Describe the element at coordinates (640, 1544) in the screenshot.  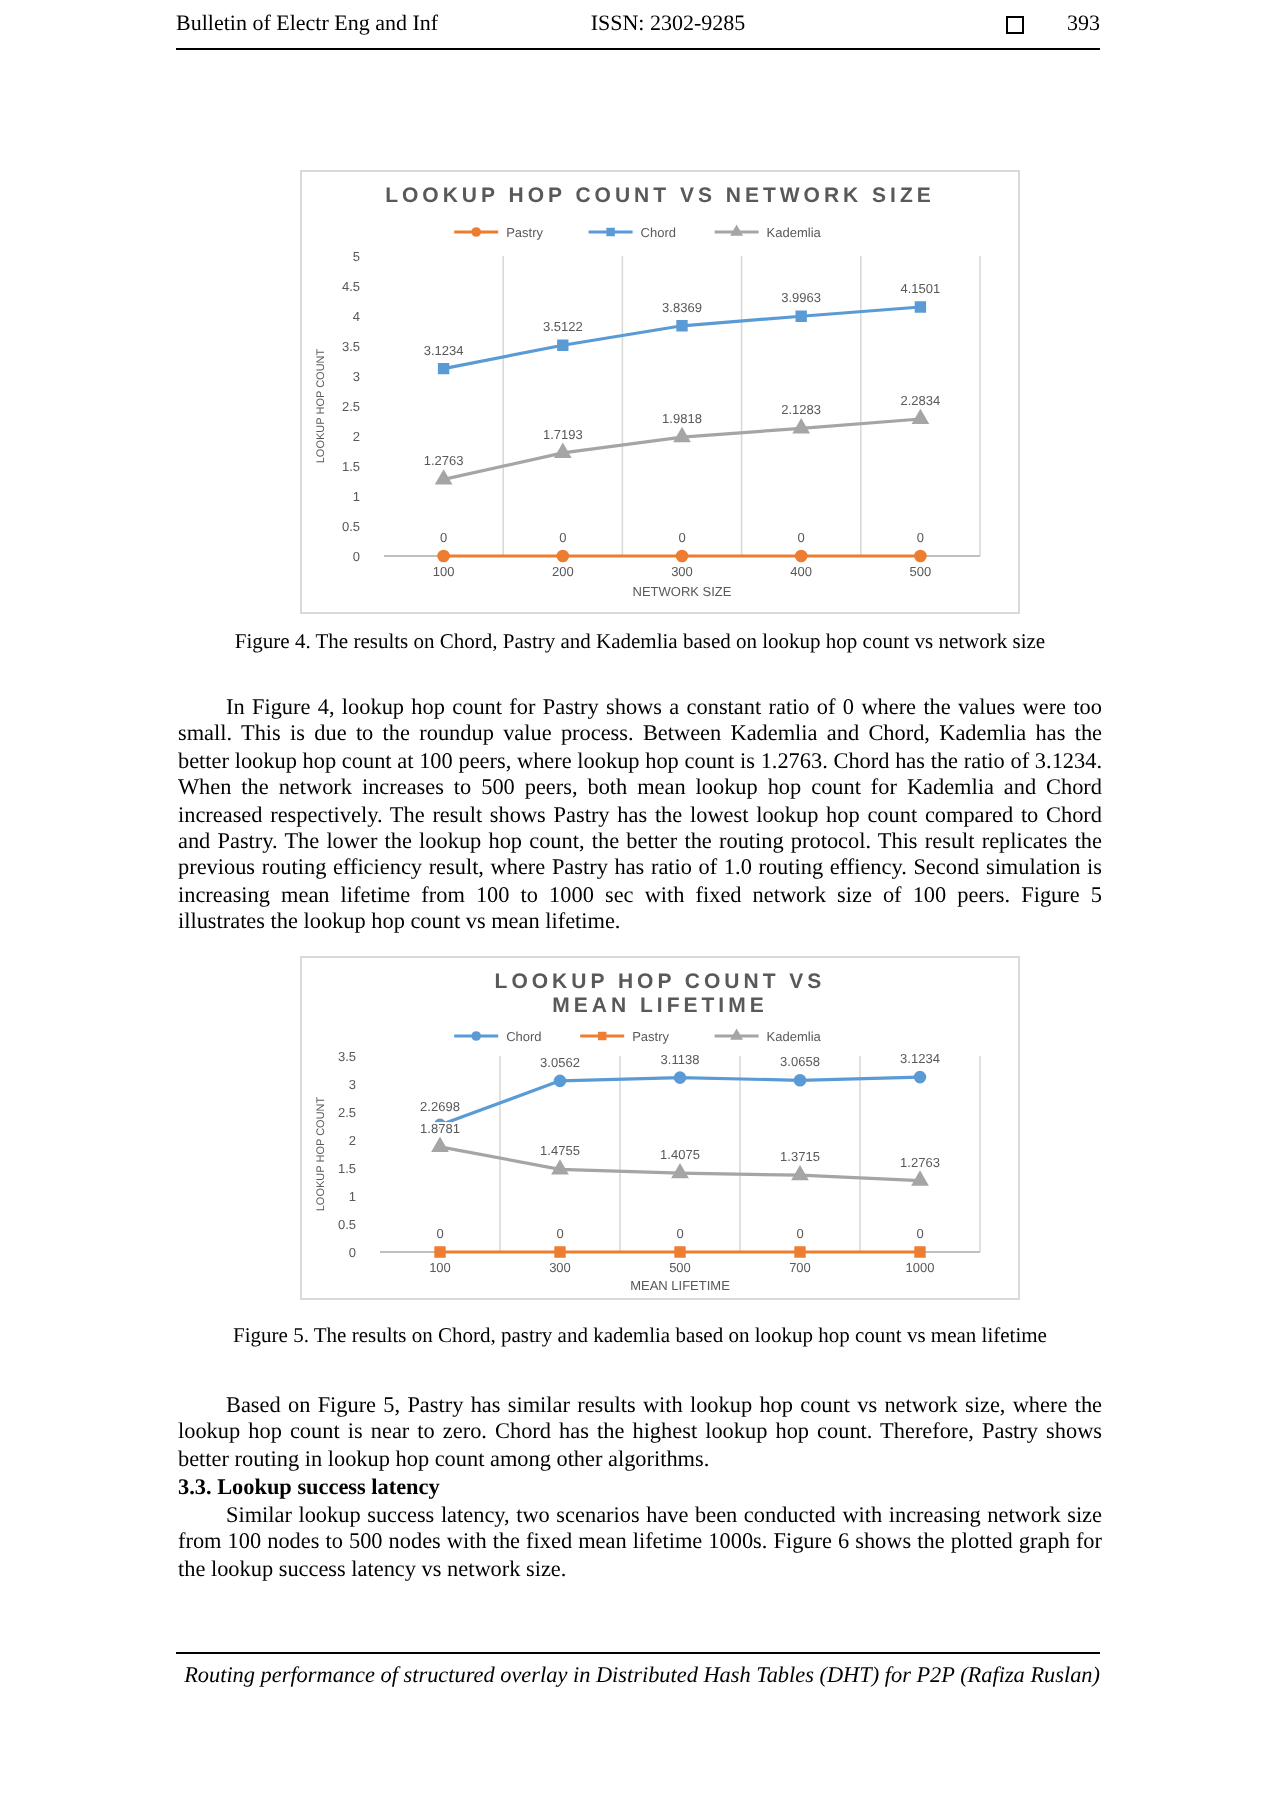
I see `text: Similar lookup success latency, two scenarios have been conducted with increasing network size from 100 nodes to 500 nodes with the fixed mean lifetime 1000s. Figure 6 shows the plotted graph for the lookup success latency vs network size.` at that location.